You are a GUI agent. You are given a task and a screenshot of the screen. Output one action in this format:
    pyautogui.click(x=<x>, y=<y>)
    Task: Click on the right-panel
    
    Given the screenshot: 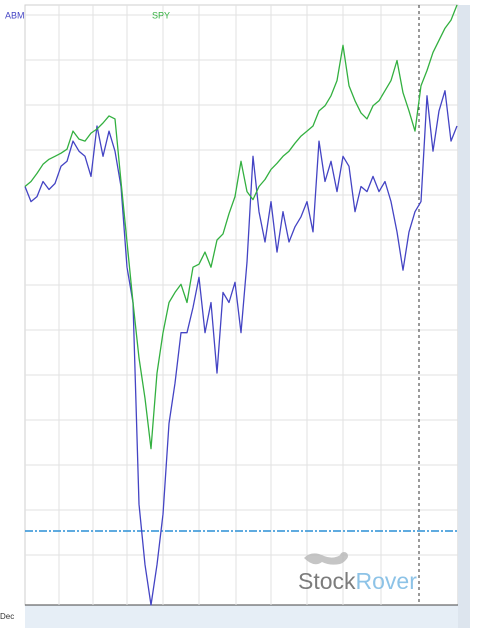 What is the action you would take?
    pyautogui.click(x=464, y=316)
    